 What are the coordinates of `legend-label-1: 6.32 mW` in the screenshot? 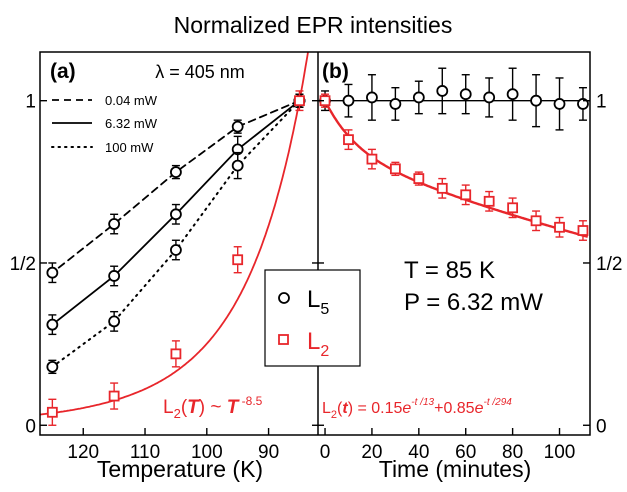 It's located at (131, 123).